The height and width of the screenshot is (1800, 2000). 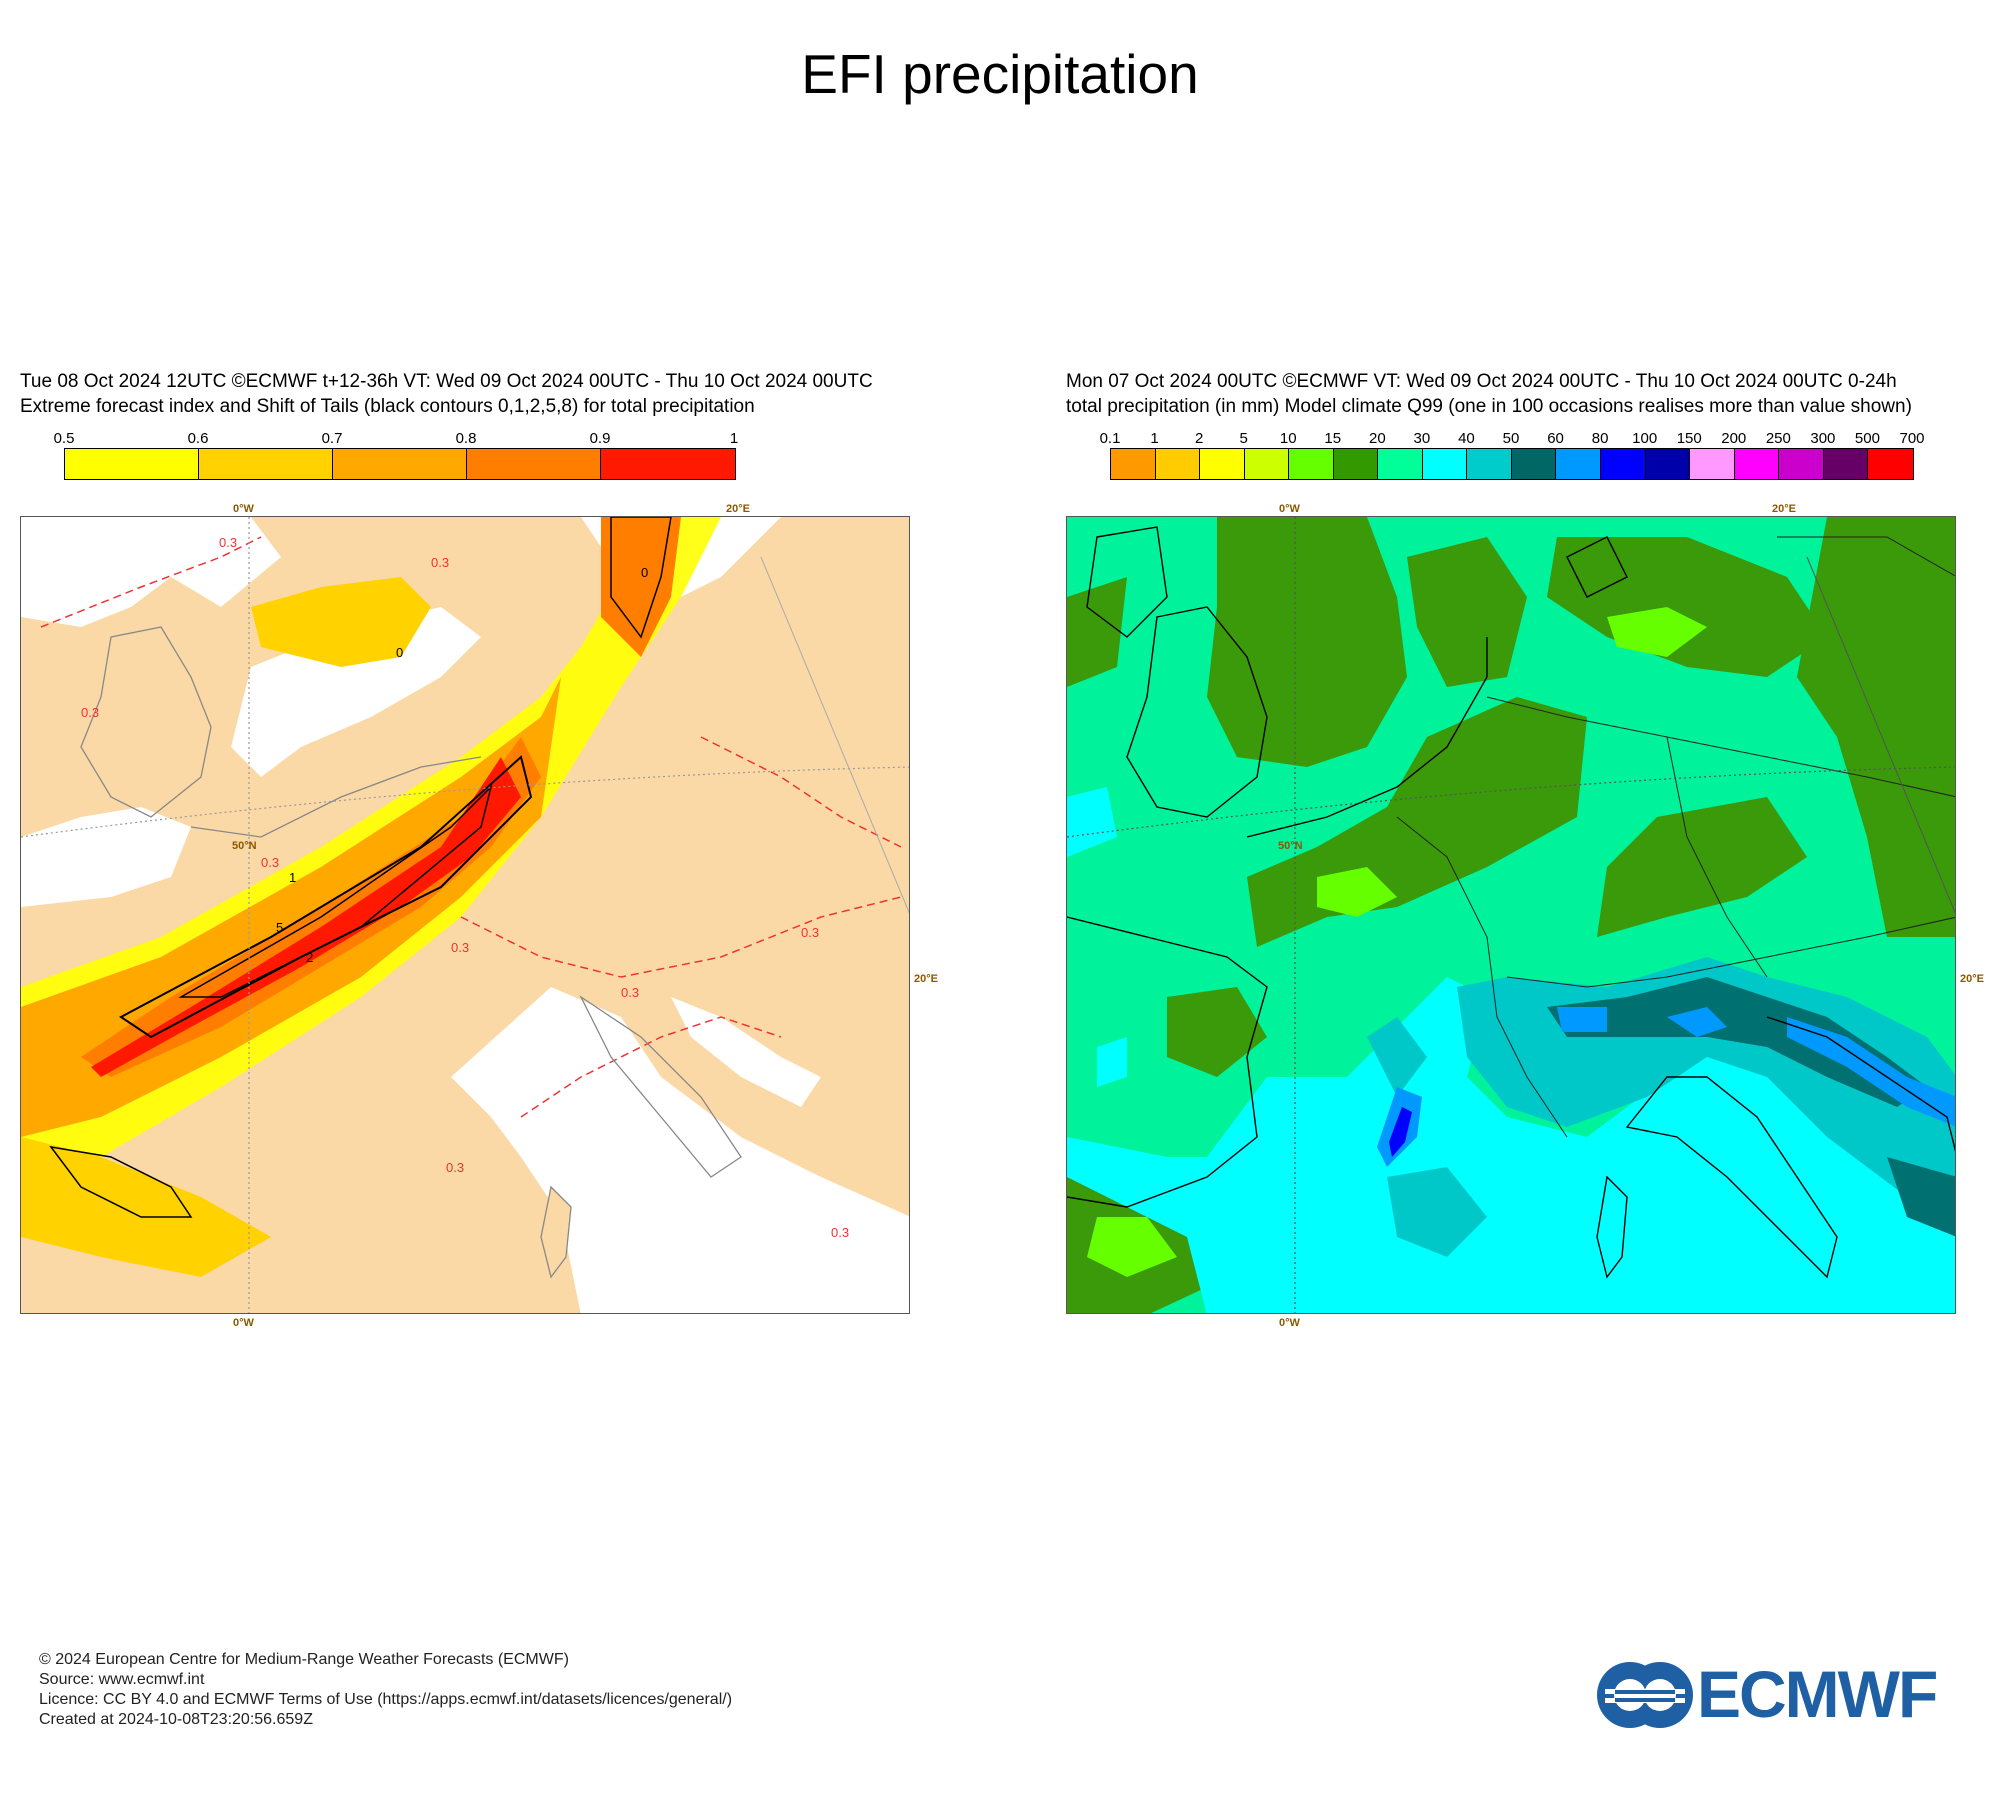 What do you see at coordinates (1597, 567) in the screenshot?
I see `coastline-denmark` at bounding box center [1597, 567].